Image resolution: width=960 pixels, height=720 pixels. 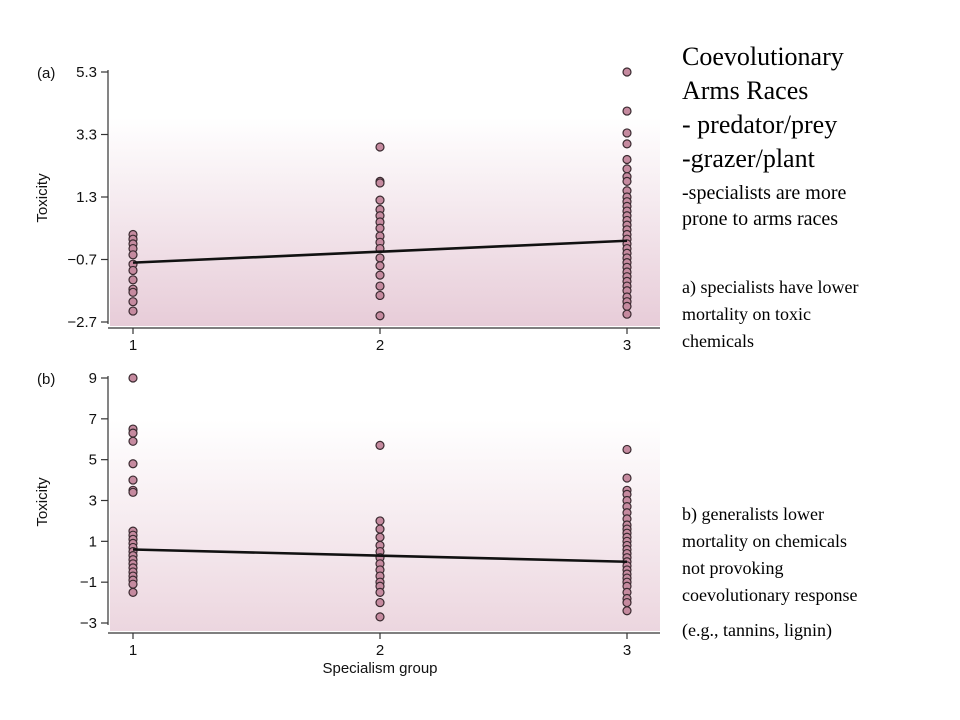 I want to click on panel-label: (b), so click(x=46, y=379).